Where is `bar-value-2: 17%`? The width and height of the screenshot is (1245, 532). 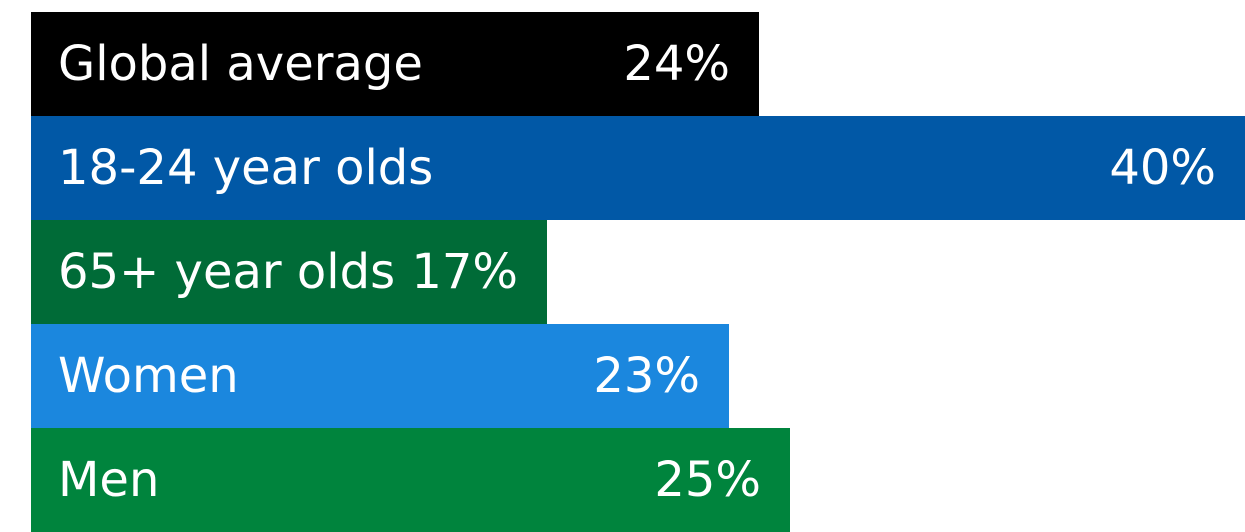 bar-value-2: 17% is located at coordinates (464, 272).